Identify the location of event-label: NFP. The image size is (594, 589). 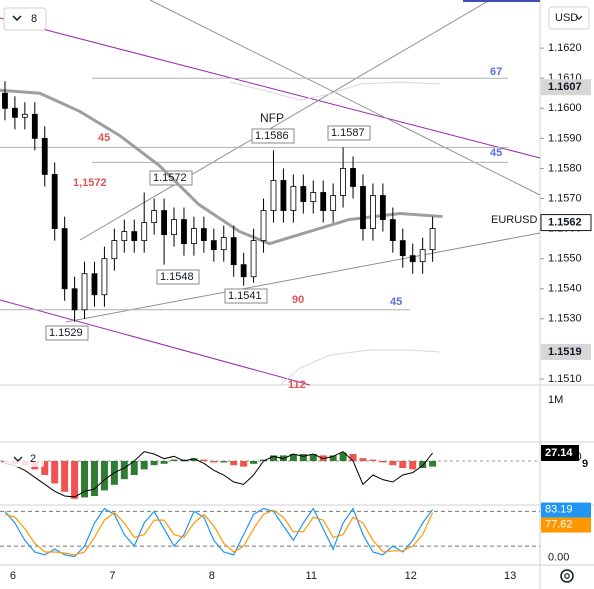
(272, 118).